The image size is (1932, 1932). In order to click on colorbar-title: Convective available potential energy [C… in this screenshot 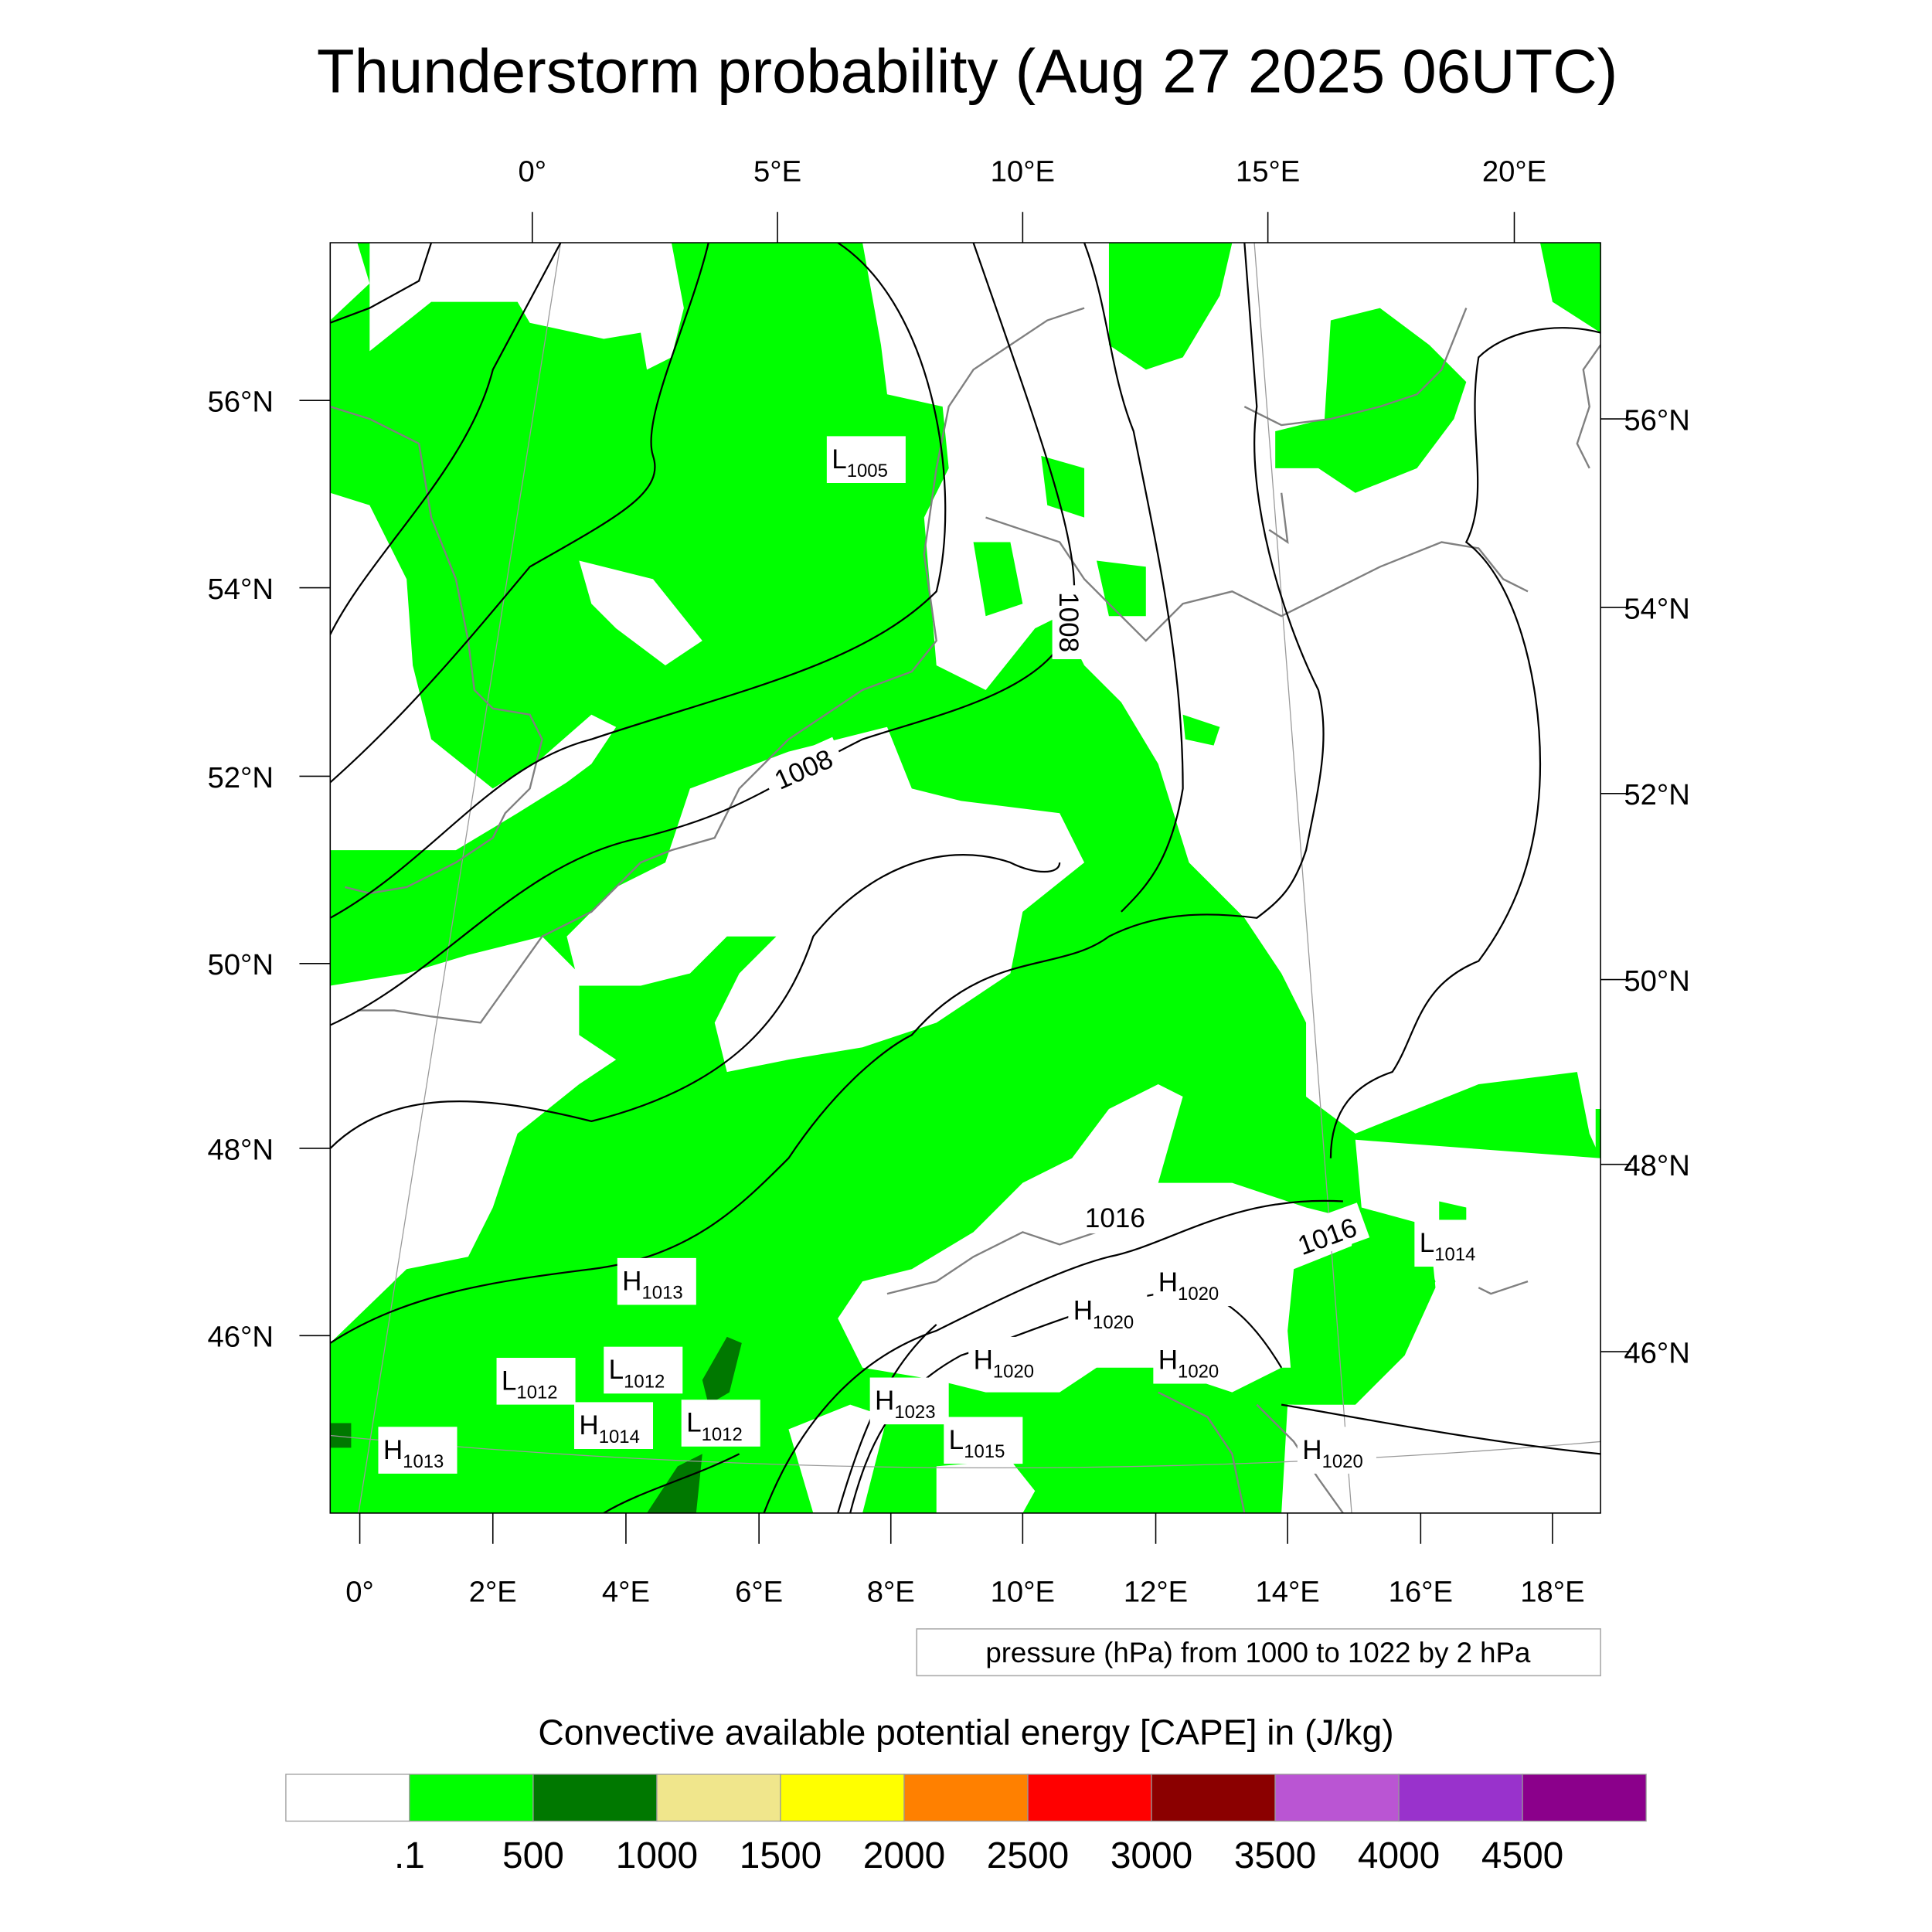, I will do `click(965, 1733)`.